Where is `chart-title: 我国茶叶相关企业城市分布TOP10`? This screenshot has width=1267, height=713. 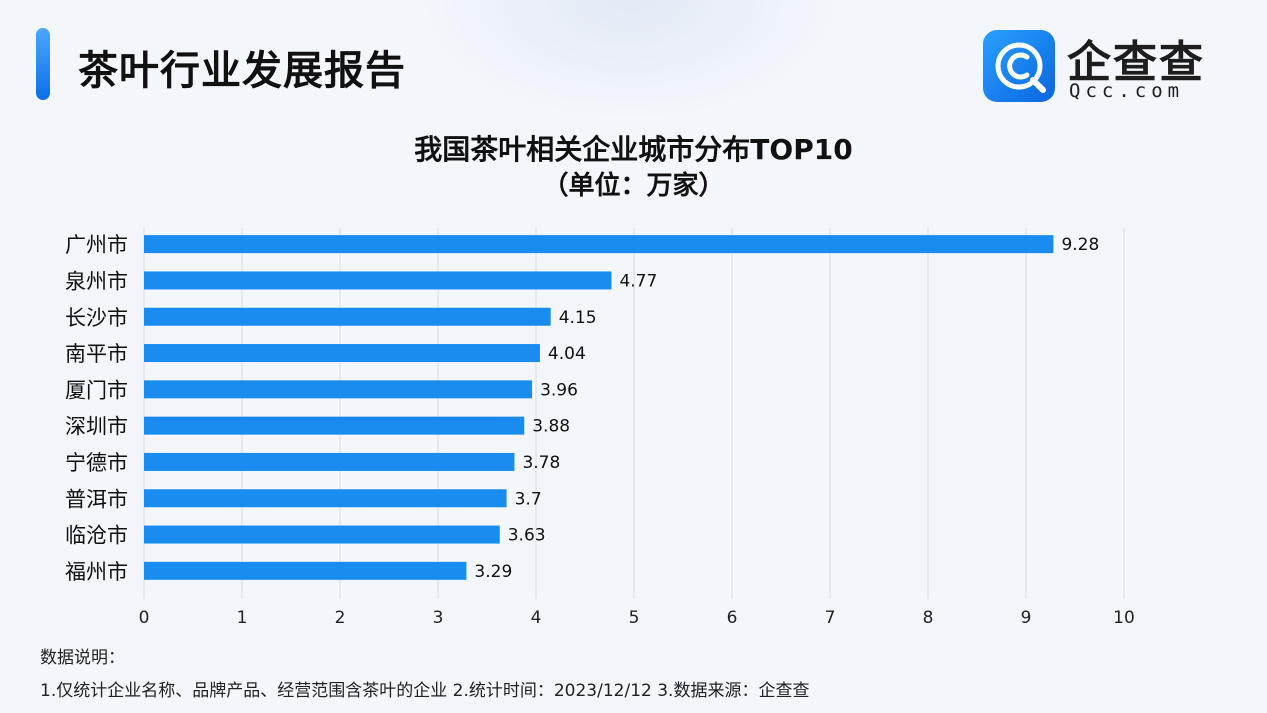
chart-title: 我国茶叶相关企业城市分布TOP10 is located at coordinates (633, 149).